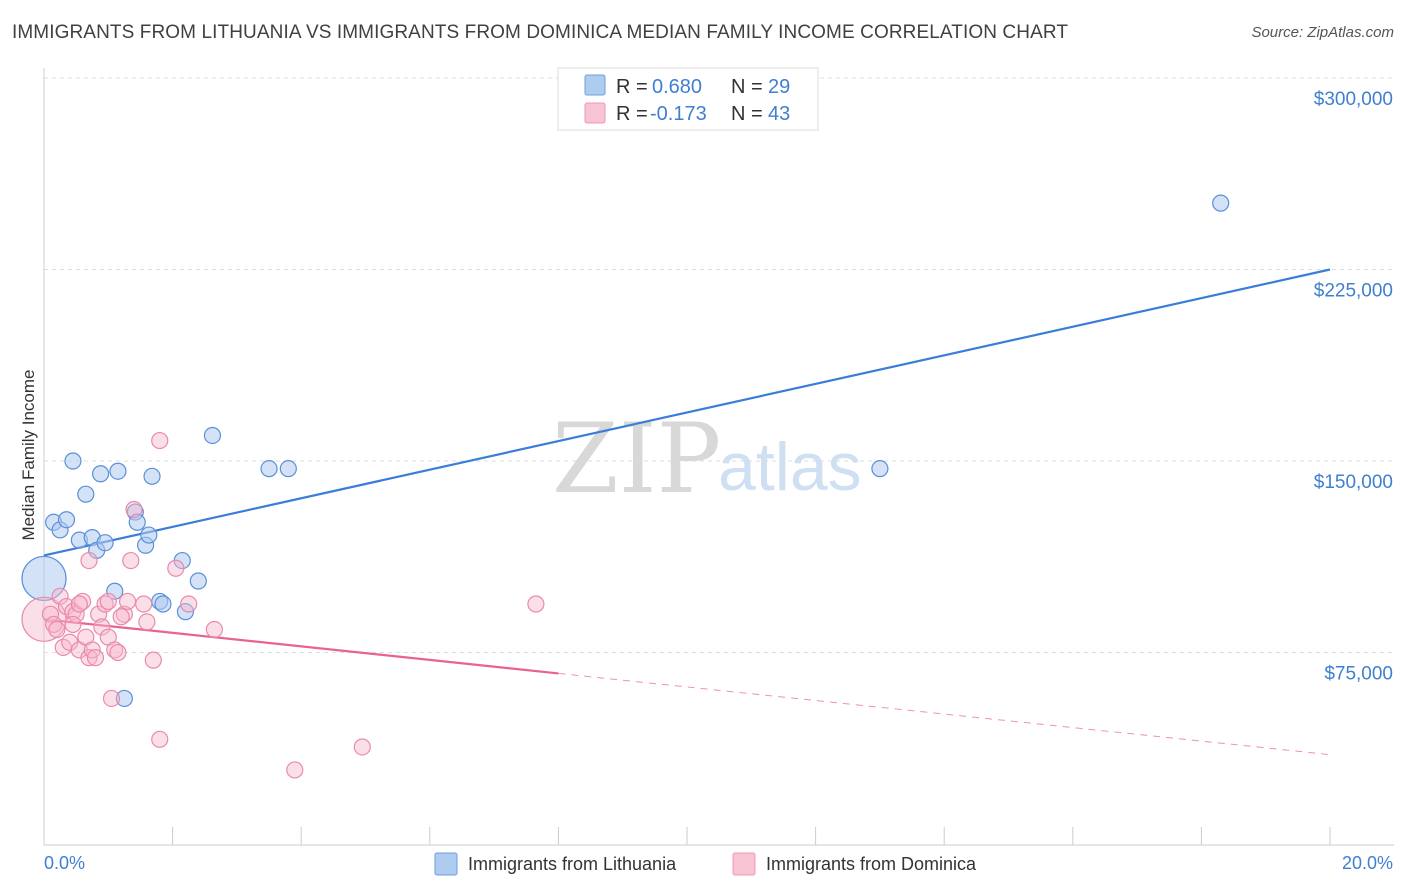 The width and height of the screenshot is (1406, 892). Describe the element at coordinates (790, 467) in the screenshot. I see `watermark-atlas: atlas` at that location.